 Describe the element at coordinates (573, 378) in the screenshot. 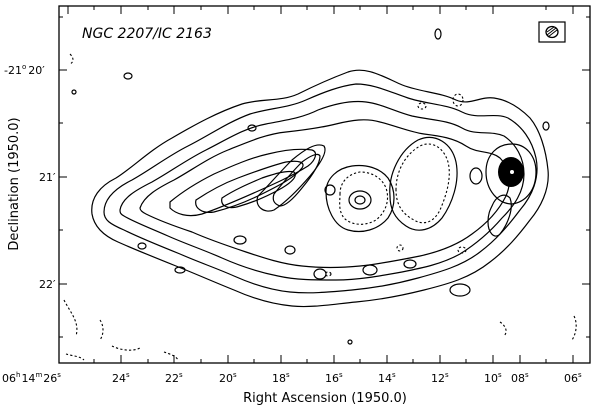

I see `x-tick-label: 06s` at that location.